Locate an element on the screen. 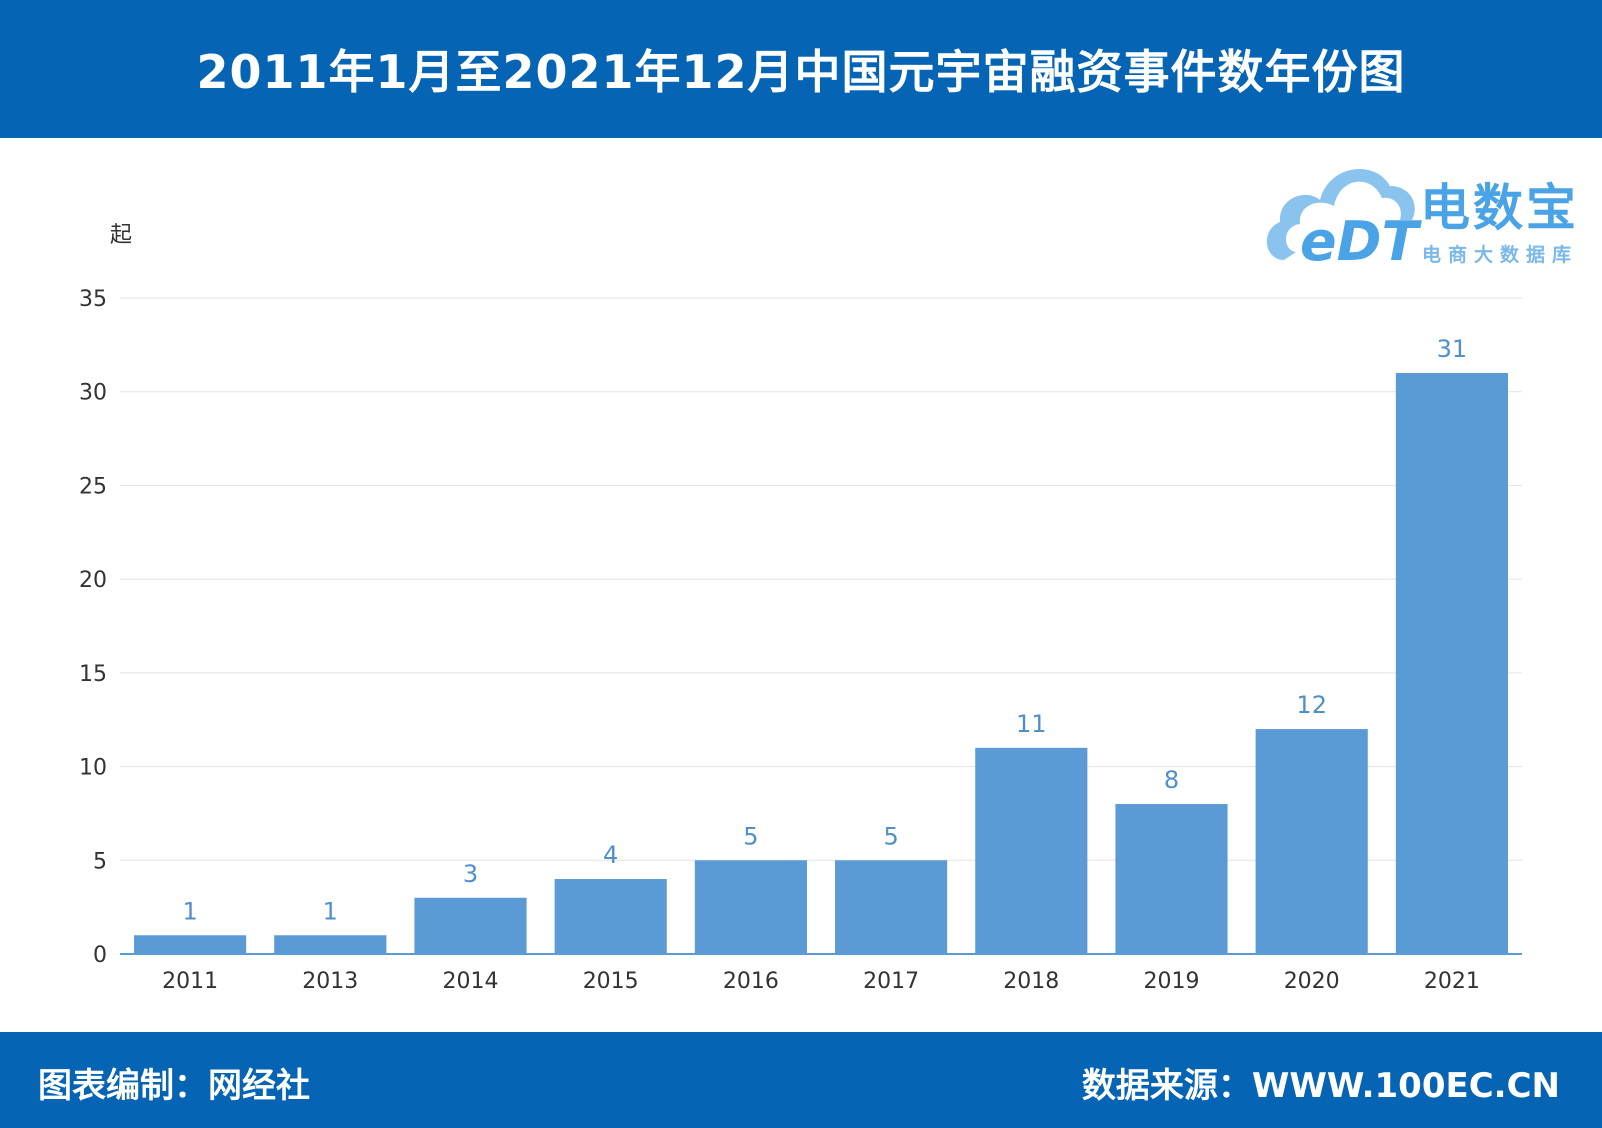  y-tick-label: 35 is located at coordinates (93, 299).